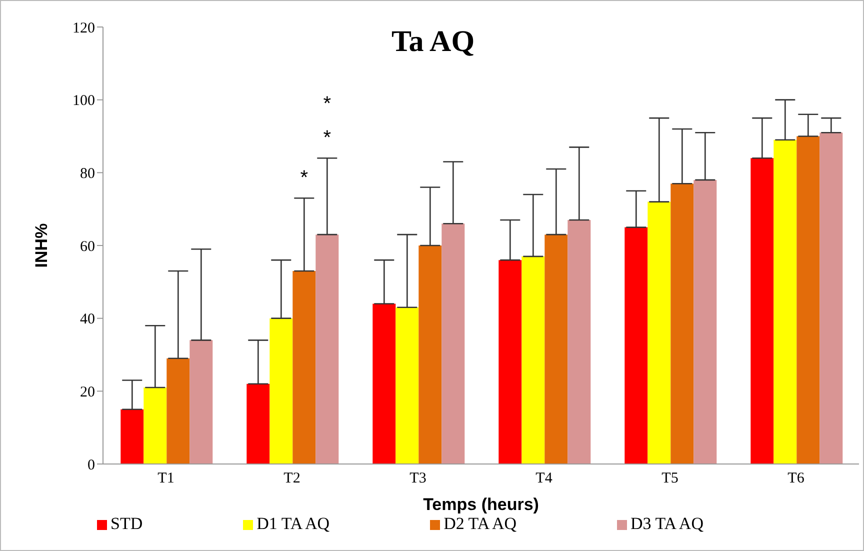 This screenshot has width=864, height=551. I want to click on x-tick-label: T4, so click(544, 478).